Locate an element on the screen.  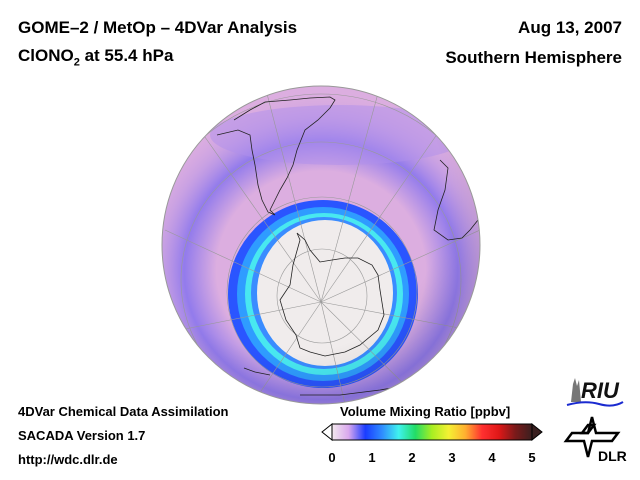
colorbar-title: Volume Mixing Ratio [ppbv] is located at coordinates (425, 411).